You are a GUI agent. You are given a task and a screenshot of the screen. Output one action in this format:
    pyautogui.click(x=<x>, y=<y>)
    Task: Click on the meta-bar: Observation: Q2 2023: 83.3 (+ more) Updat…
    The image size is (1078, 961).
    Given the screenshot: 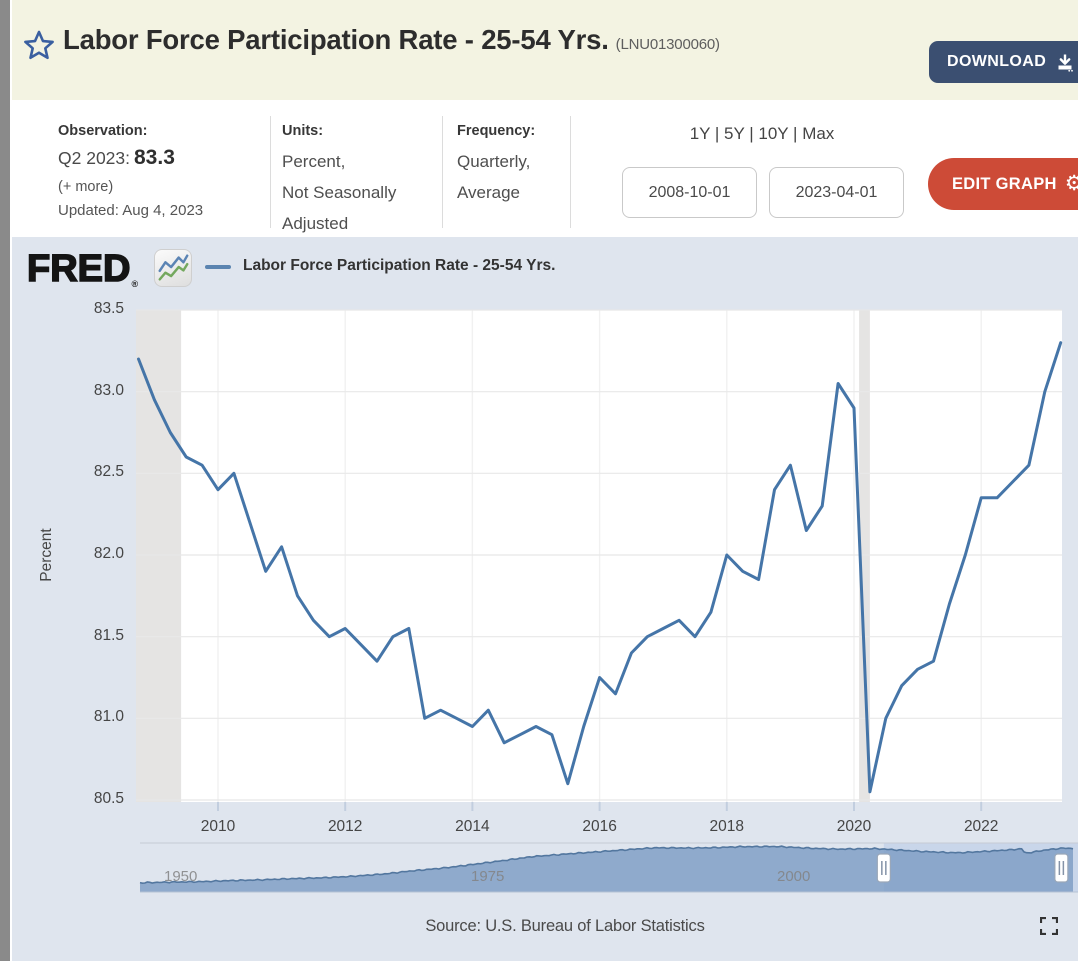 What is the action you would take?
    pyautogui.click(x=545, y=168)
    